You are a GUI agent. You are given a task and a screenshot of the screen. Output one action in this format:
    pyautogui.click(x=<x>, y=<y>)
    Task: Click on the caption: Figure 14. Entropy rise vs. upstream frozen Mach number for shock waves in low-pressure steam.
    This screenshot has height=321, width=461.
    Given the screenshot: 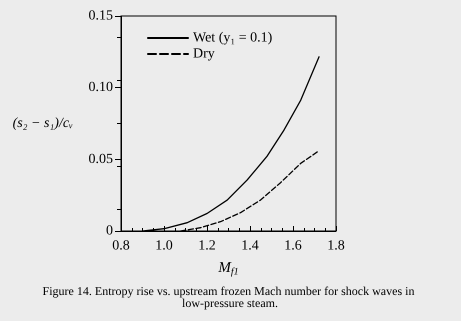 What is the action you would take?
    pyautogui.click(x=230, y=297)
    